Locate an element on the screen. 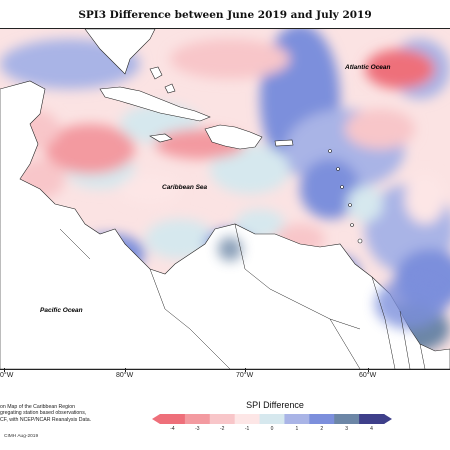  legend-tick-label: 4 is located at coordinates (371, 429).